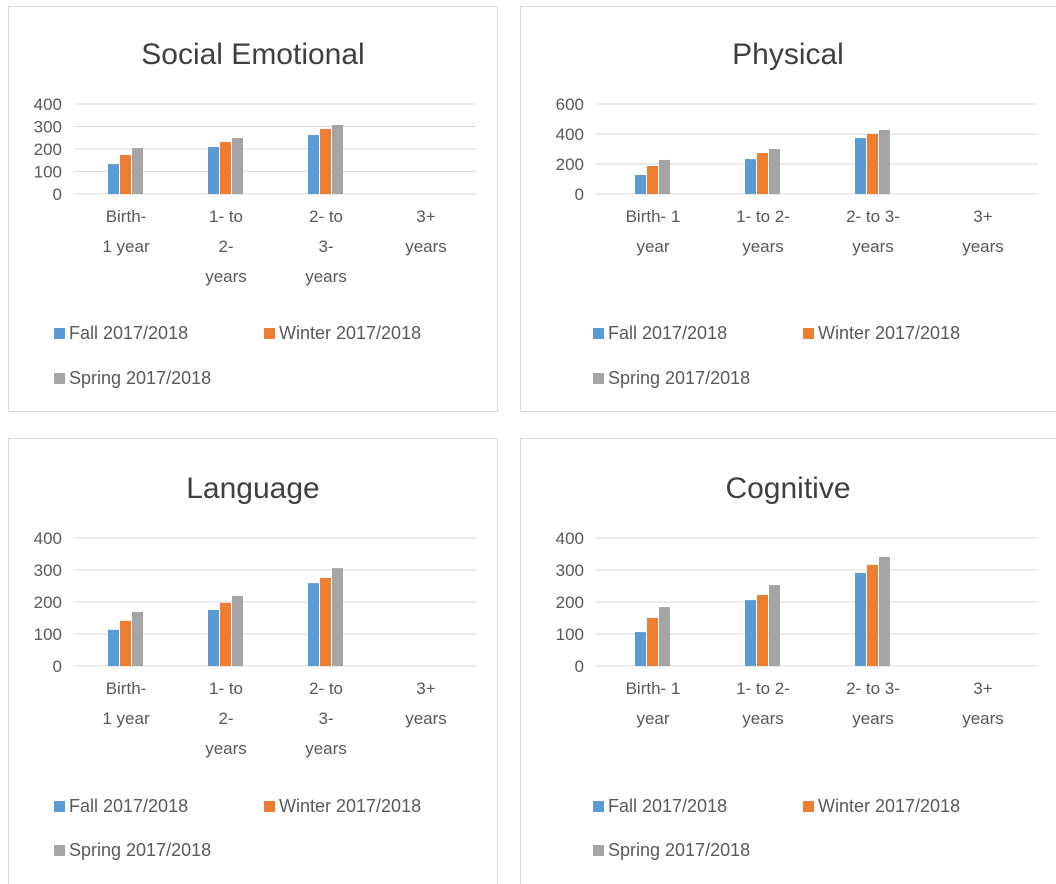 This screenshot has height=884, width=1056. Describe the element at coordinates (252, 54) in the screenshot. I see `chart-title: Social Emotional` at that location.